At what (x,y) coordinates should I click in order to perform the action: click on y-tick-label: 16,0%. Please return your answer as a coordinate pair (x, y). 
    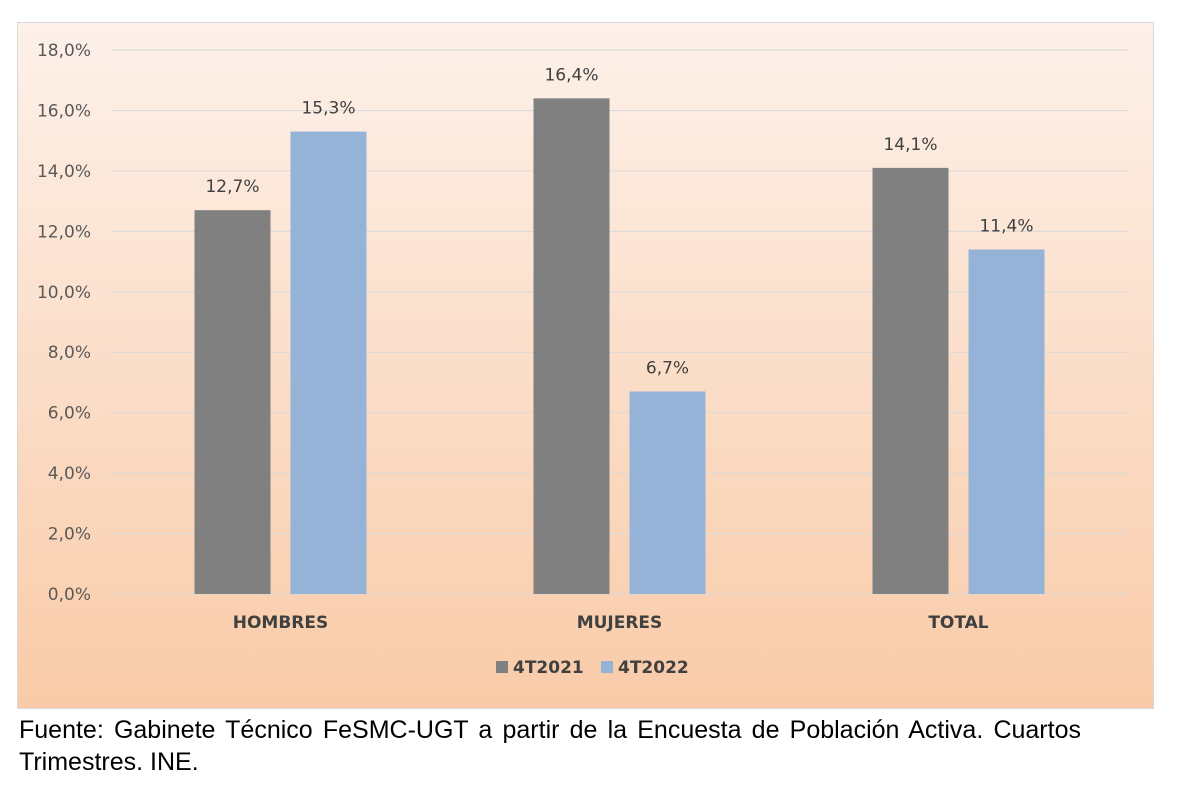
    Looking at the image, I should click on (64, 111).